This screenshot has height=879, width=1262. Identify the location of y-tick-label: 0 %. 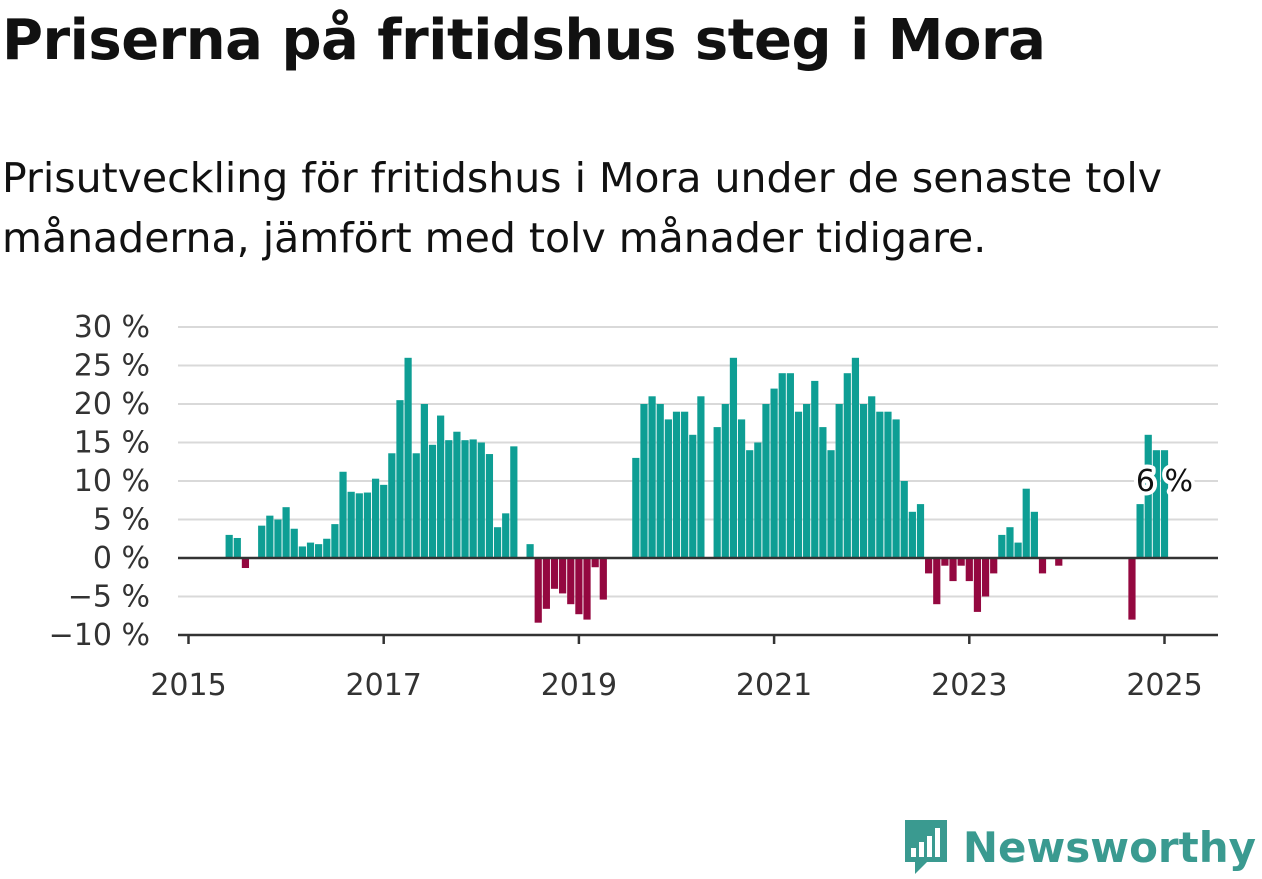
(121, 558).